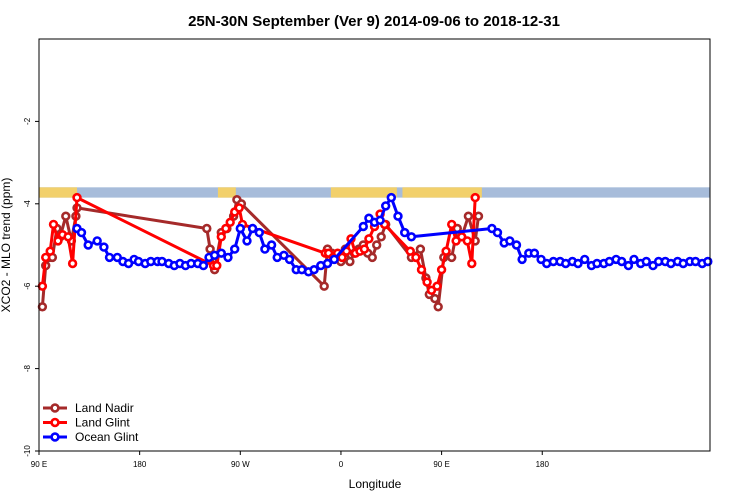  What do you see at coordinates (27, 204) in the screenshot?
I see `y-tick-label: -4` at bounding box center [27, 204].